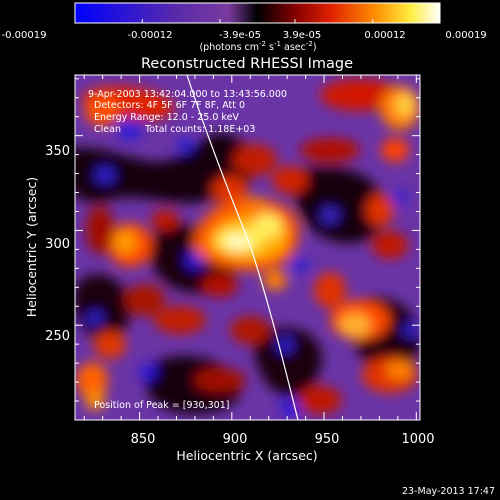 This screenshot has width=500, height=500. Describe the element at coordinates (31, 247) in the screenshot. I see `y-axis-label: Heliocentric Y (arcsec)` at that location.